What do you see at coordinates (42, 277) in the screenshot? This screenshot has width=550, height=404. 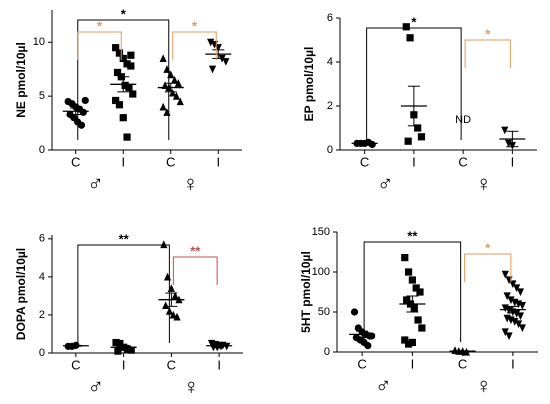 I see `y-tick-label: 4` at bounding box center [42, 277].